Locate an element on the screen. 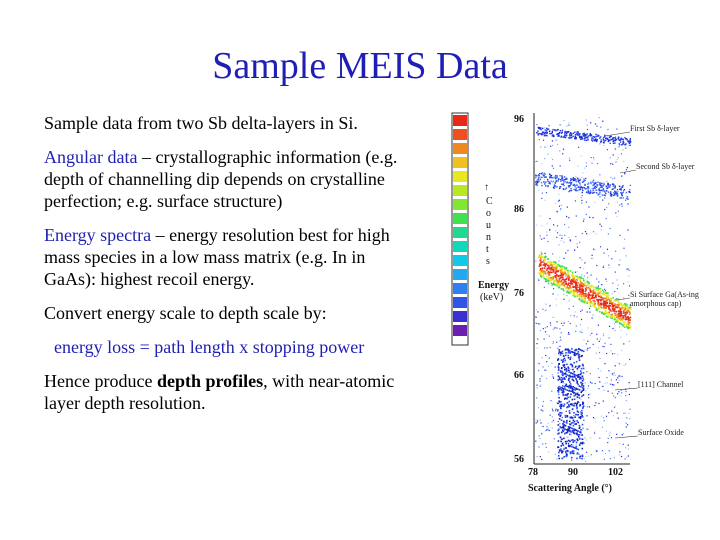 This screenshot has height=540, width=720. counts-arrow: ↑ is located at coordinates (486, 187).